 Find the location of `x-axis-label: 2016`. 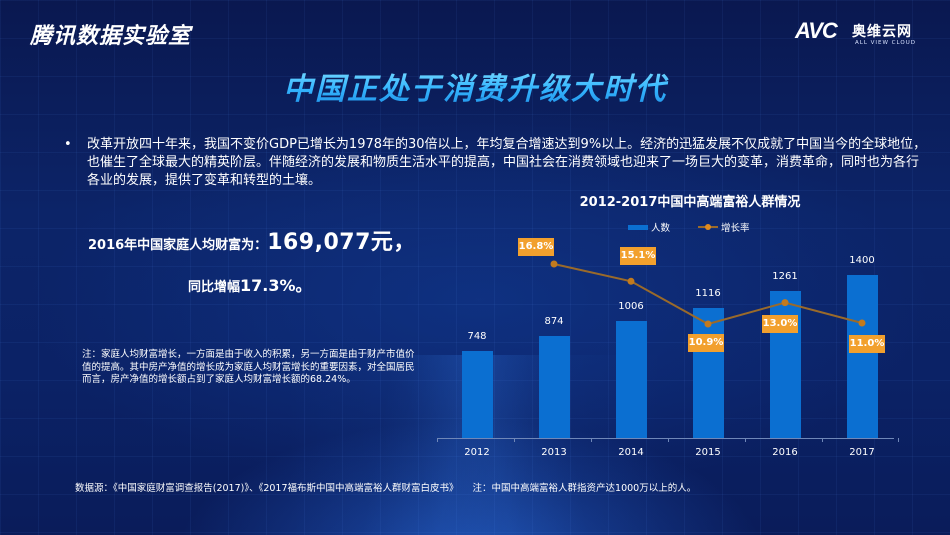

x-axis-label: 2016 is located at coordinates (785, 452).